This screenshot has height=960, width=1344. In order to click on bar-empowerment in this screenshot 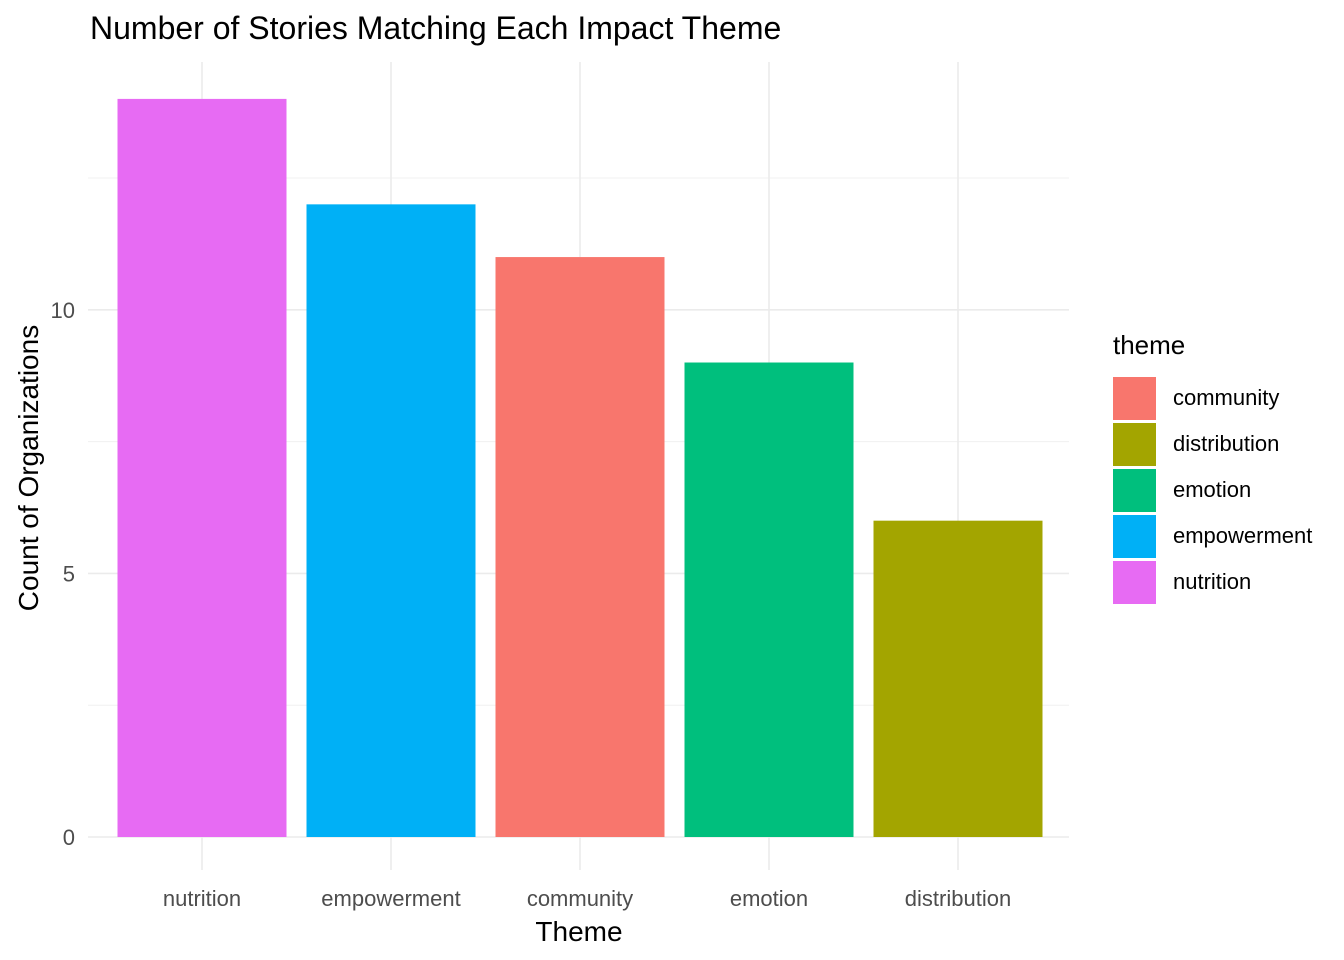, I will do `click(391, 521)`.